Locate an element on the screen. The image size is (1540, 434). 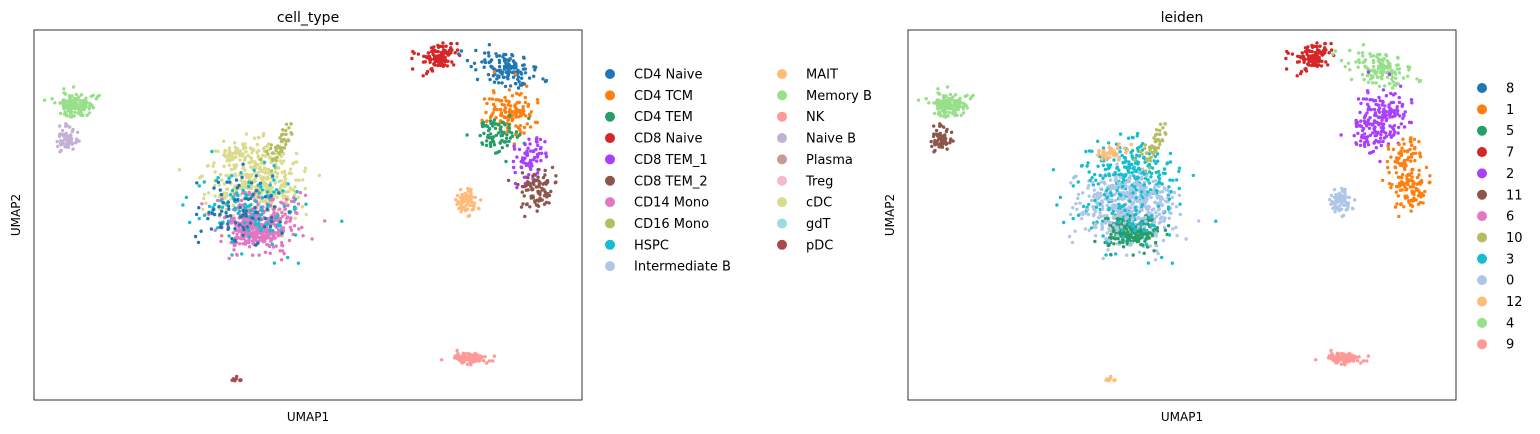
legend-item: CD16 Mono is located at coordinates (657, 224).